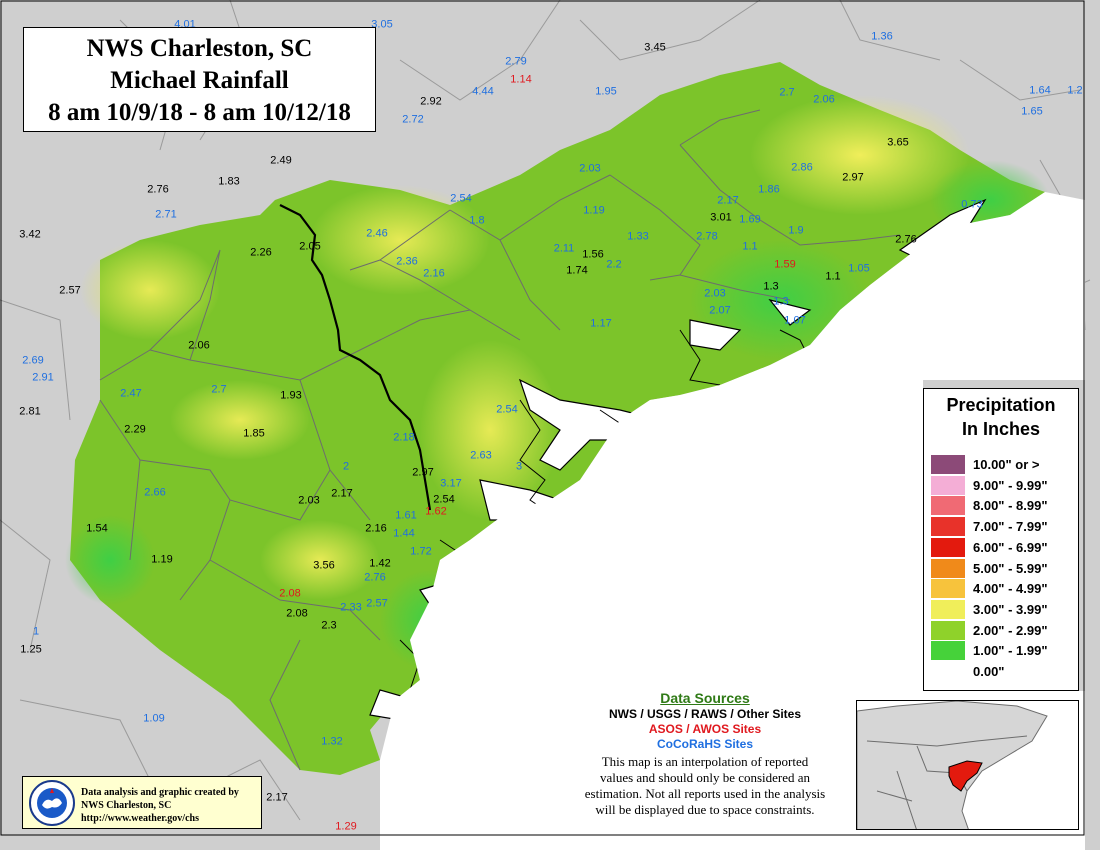  I want to click on station-value-nws: 1.3, so click(771, 286).